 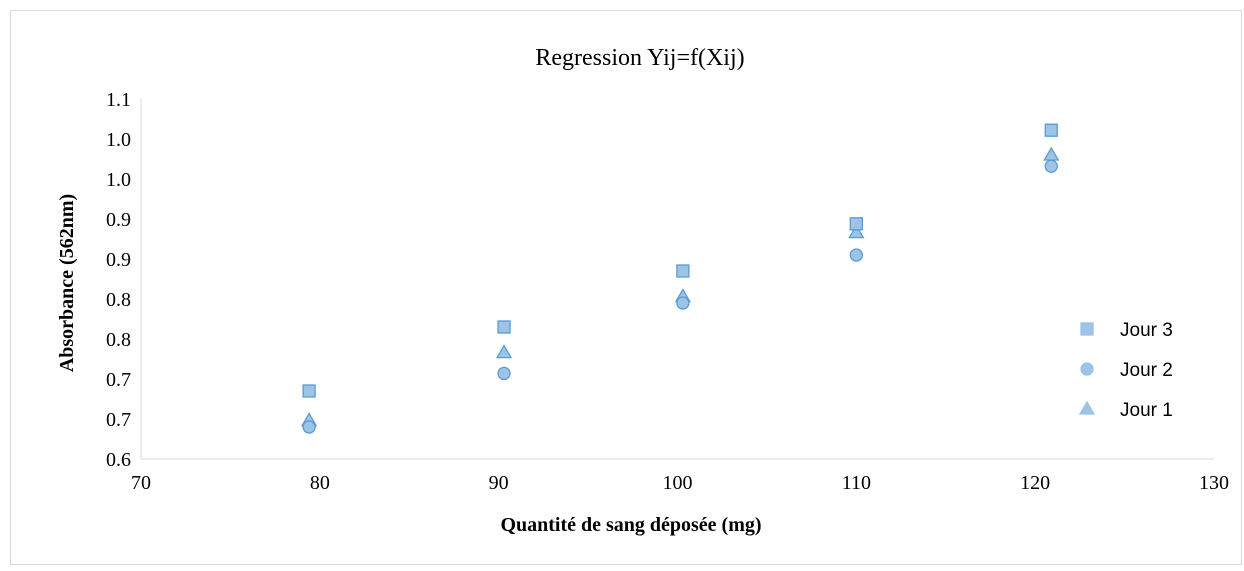 What do you see at coordinates (1214, 483) in the screenshot?
I see `x-tick-label: 130` at bounding box center [1214, 483].